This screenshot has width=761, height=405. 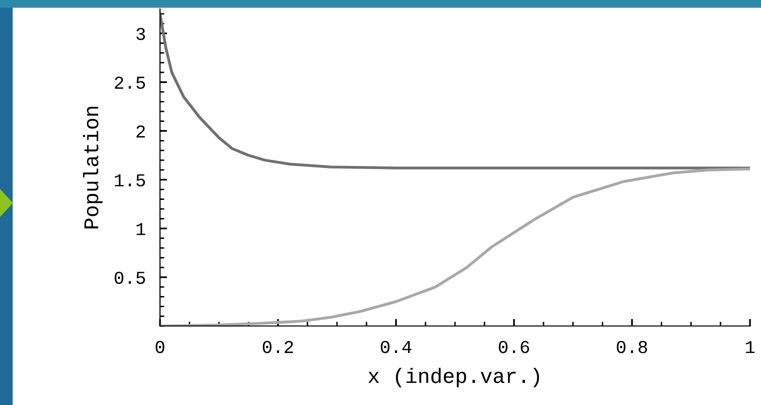 What do you see at coordinates (396, 347) in the screenshot?
I see `x-tick-label: 0.4` at bounding box center [396, 347].